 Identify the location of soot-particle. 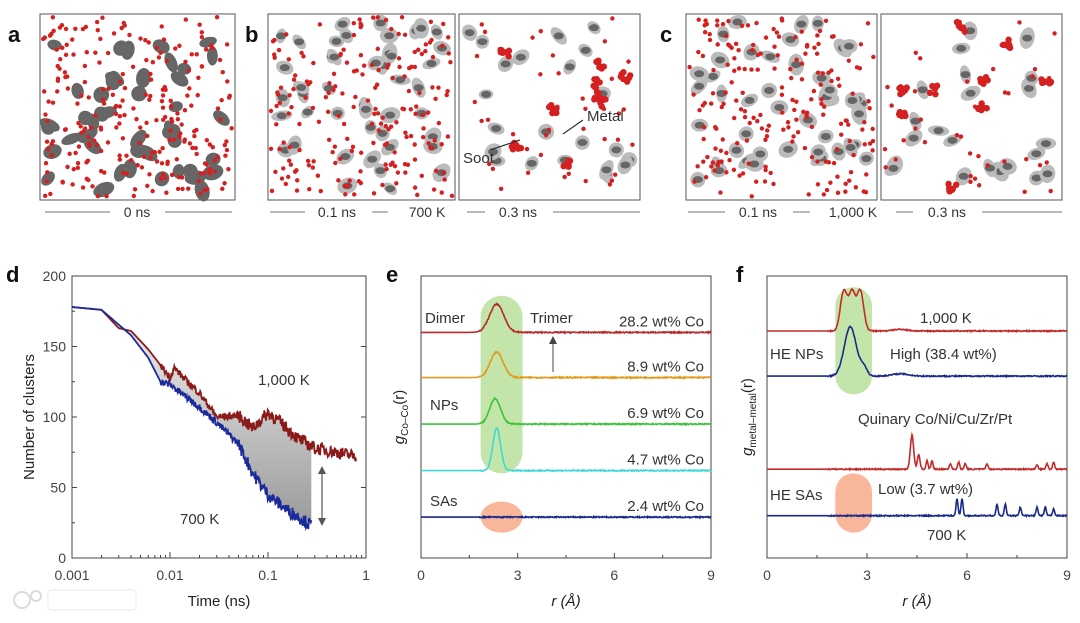
(138, 139).